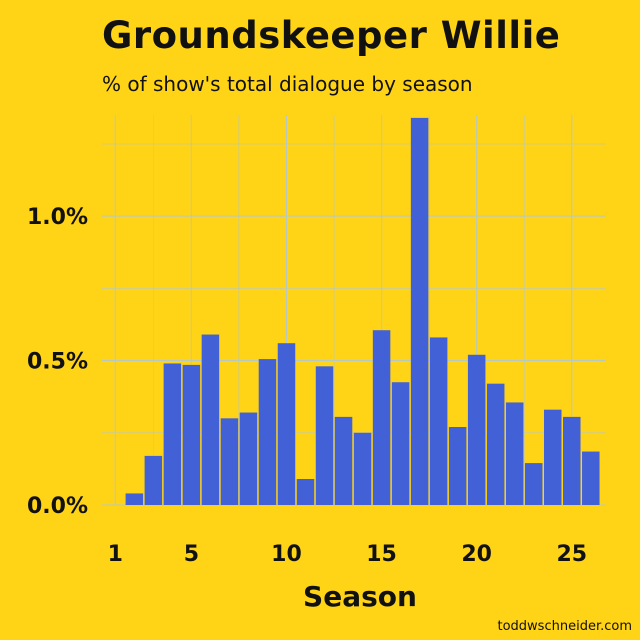 The height and width of the screenshot is (640, 640). Describe the element at coordinates (57, 362) in the screenshot. I see `y-tick-label: 0.5%` at that location.